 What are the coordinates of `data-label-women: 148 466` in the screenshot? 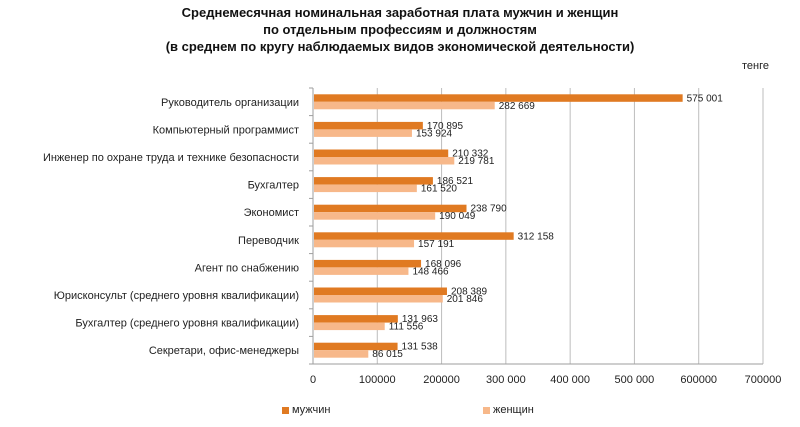 It's located at (430, 271).